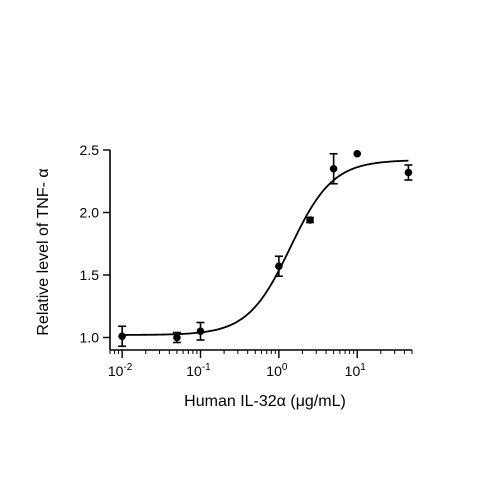  I want to click on x-tick-label: 10⁻², so click(120, 370).